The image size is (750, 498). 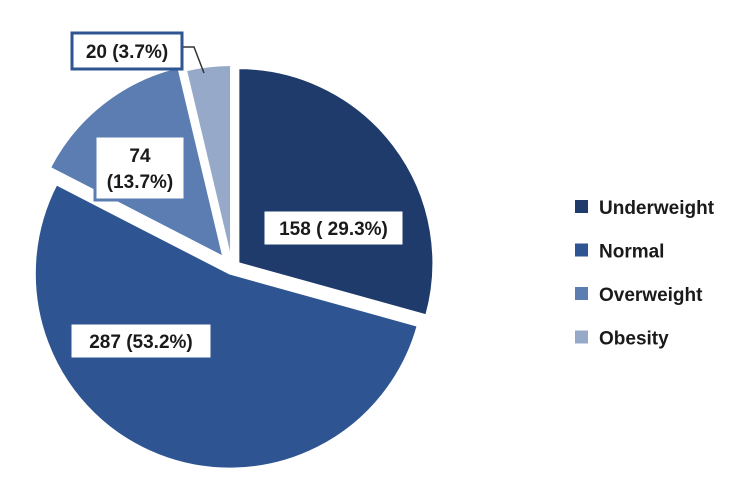 I want to click on legend-swatch-normal, so click(x=581, y=250).